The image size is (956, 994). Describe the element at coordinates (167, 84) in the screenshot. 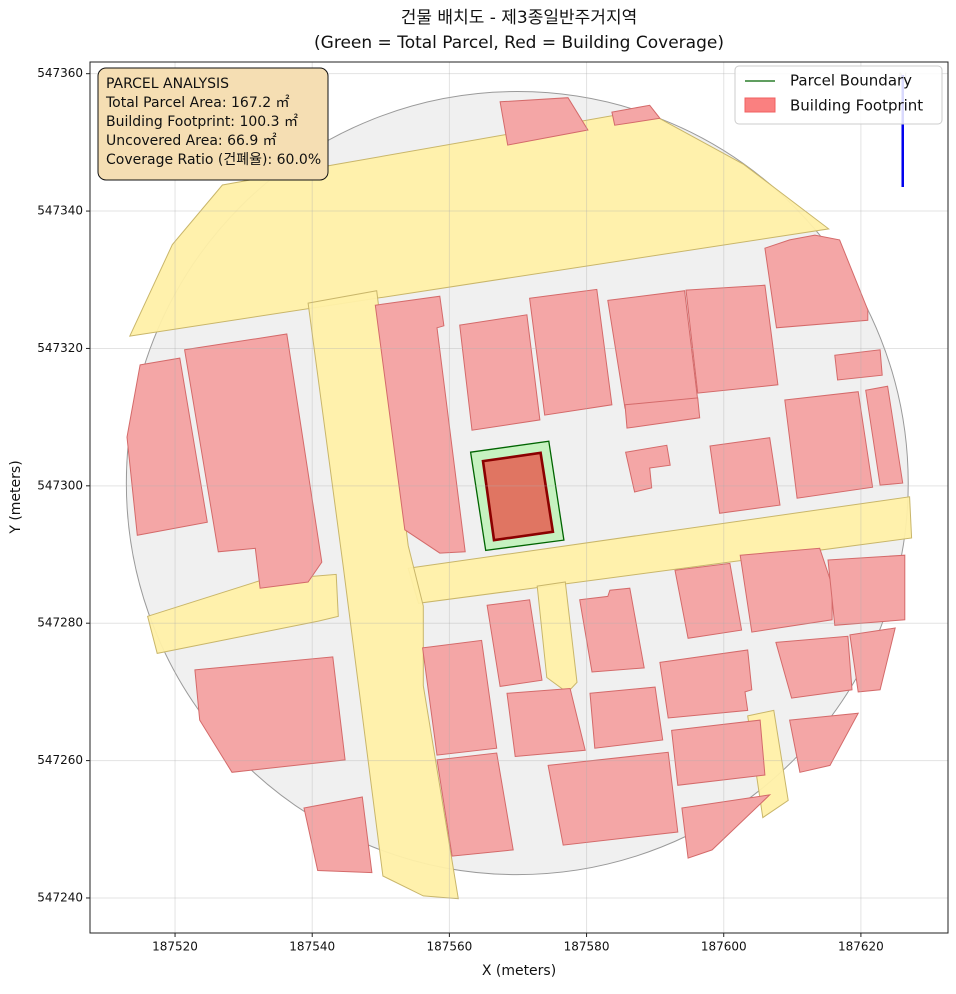

I see `info-title: PARCEL ANALYSIS` at that location.